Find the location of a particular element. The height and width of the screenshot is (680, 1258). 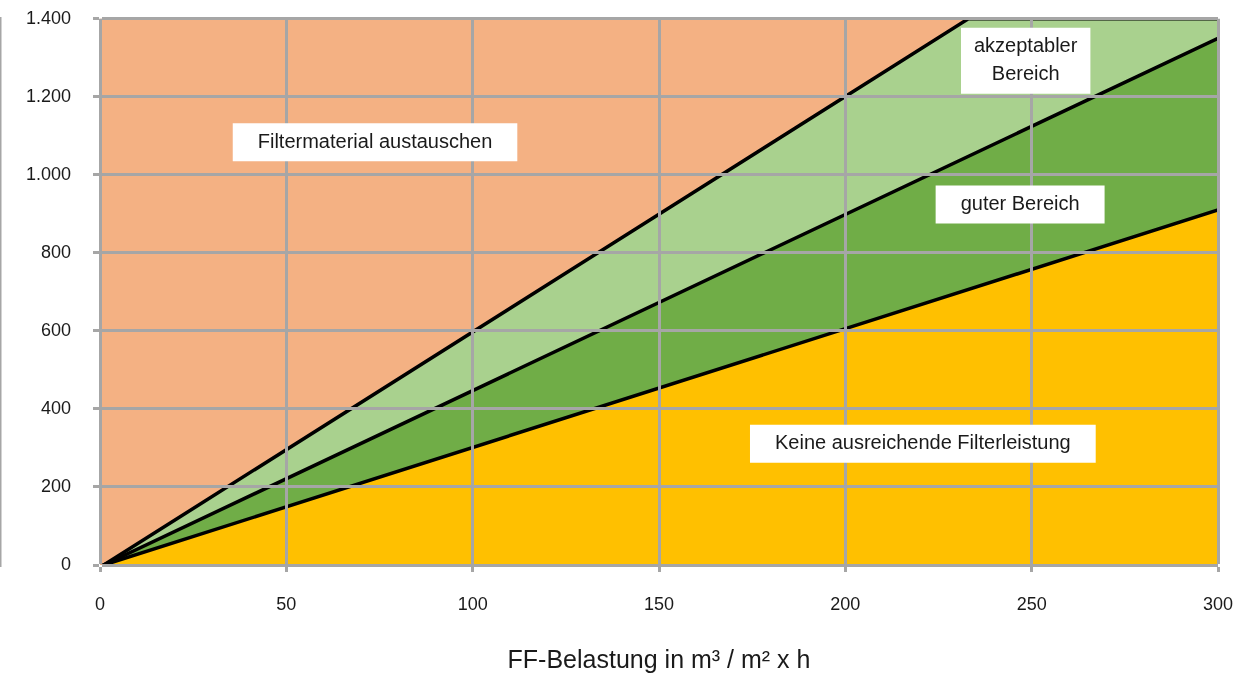

y-tick-label: 800 is located at coordinates (55, 251).